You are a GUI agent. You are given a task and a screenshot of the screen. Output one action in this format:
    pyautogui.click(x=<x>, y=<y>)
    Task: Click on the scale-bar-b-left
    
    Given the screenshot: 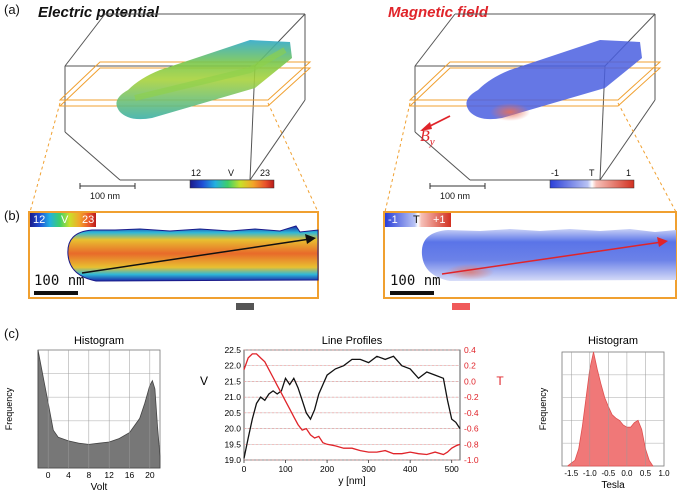 What is the action you would take?
    pyautogui.click(x=56, y=293)
    